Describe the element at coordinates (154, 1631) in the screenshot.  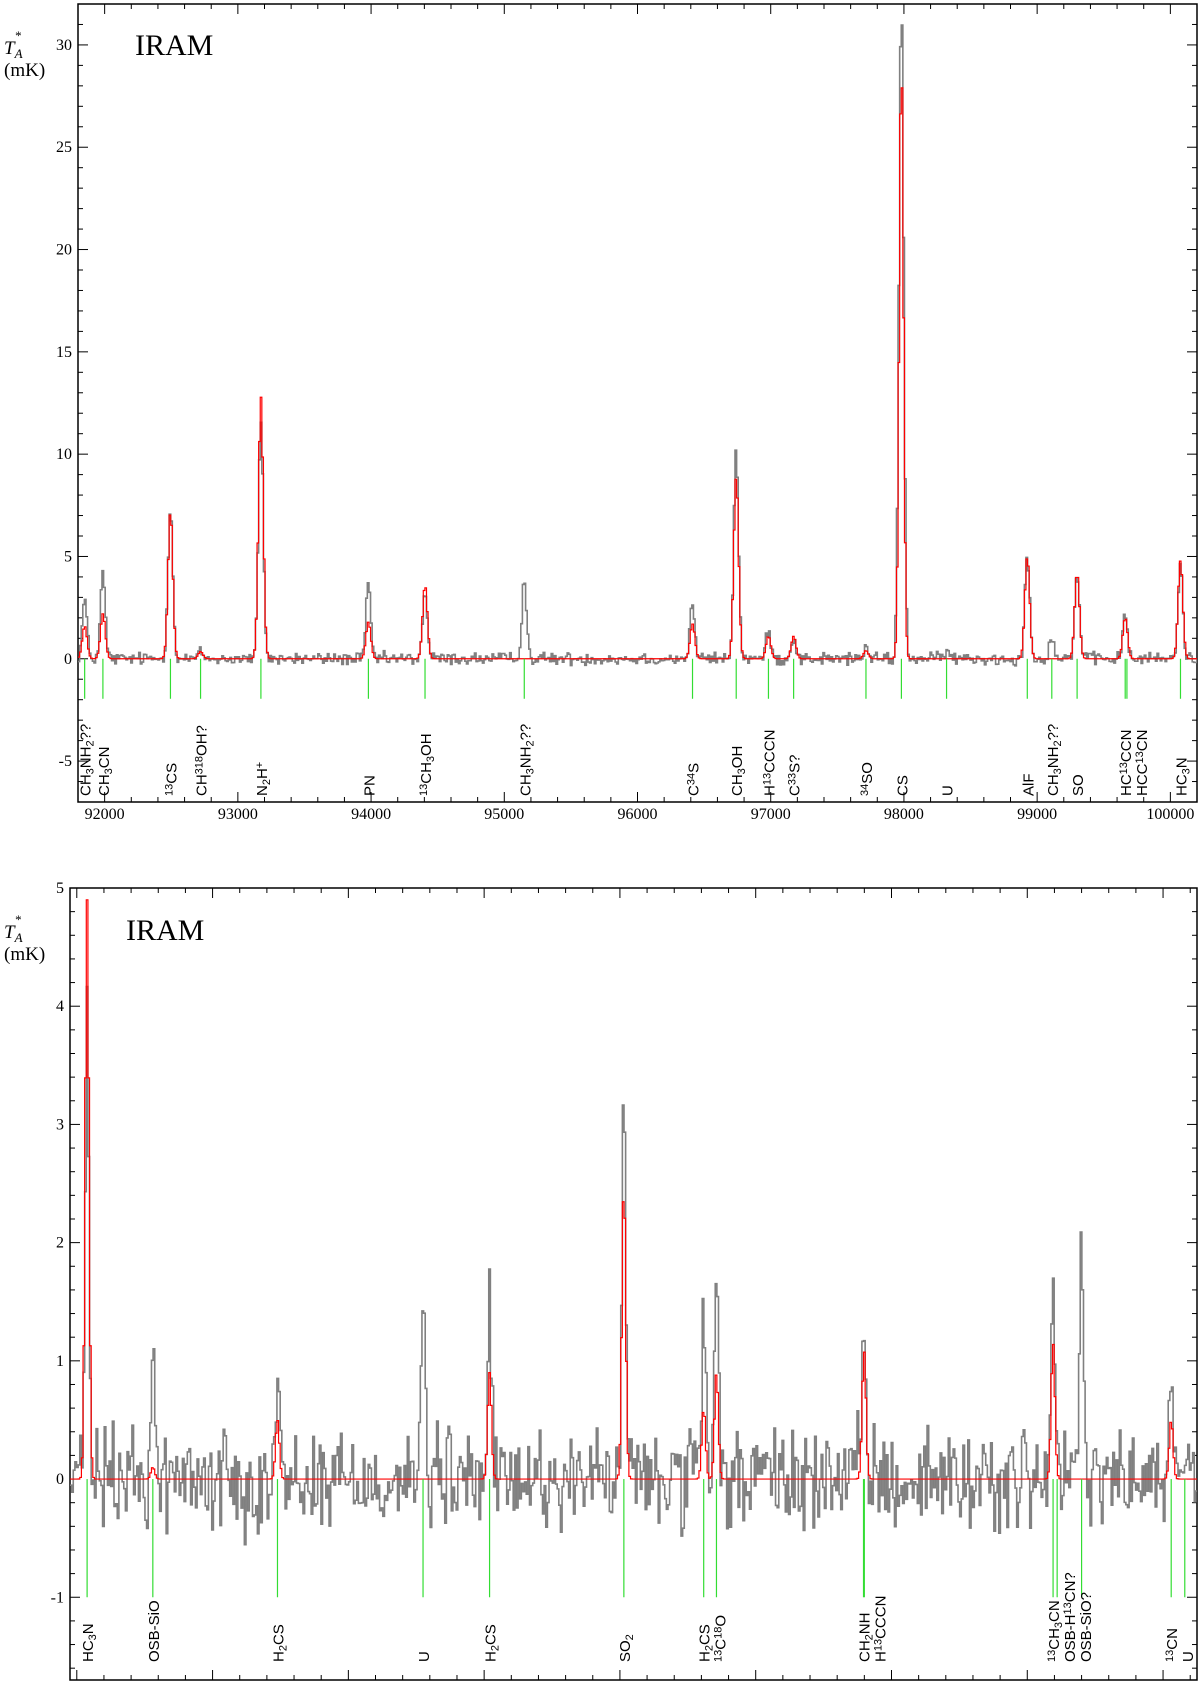
I see `line-label: OSB-SiO` at that location.